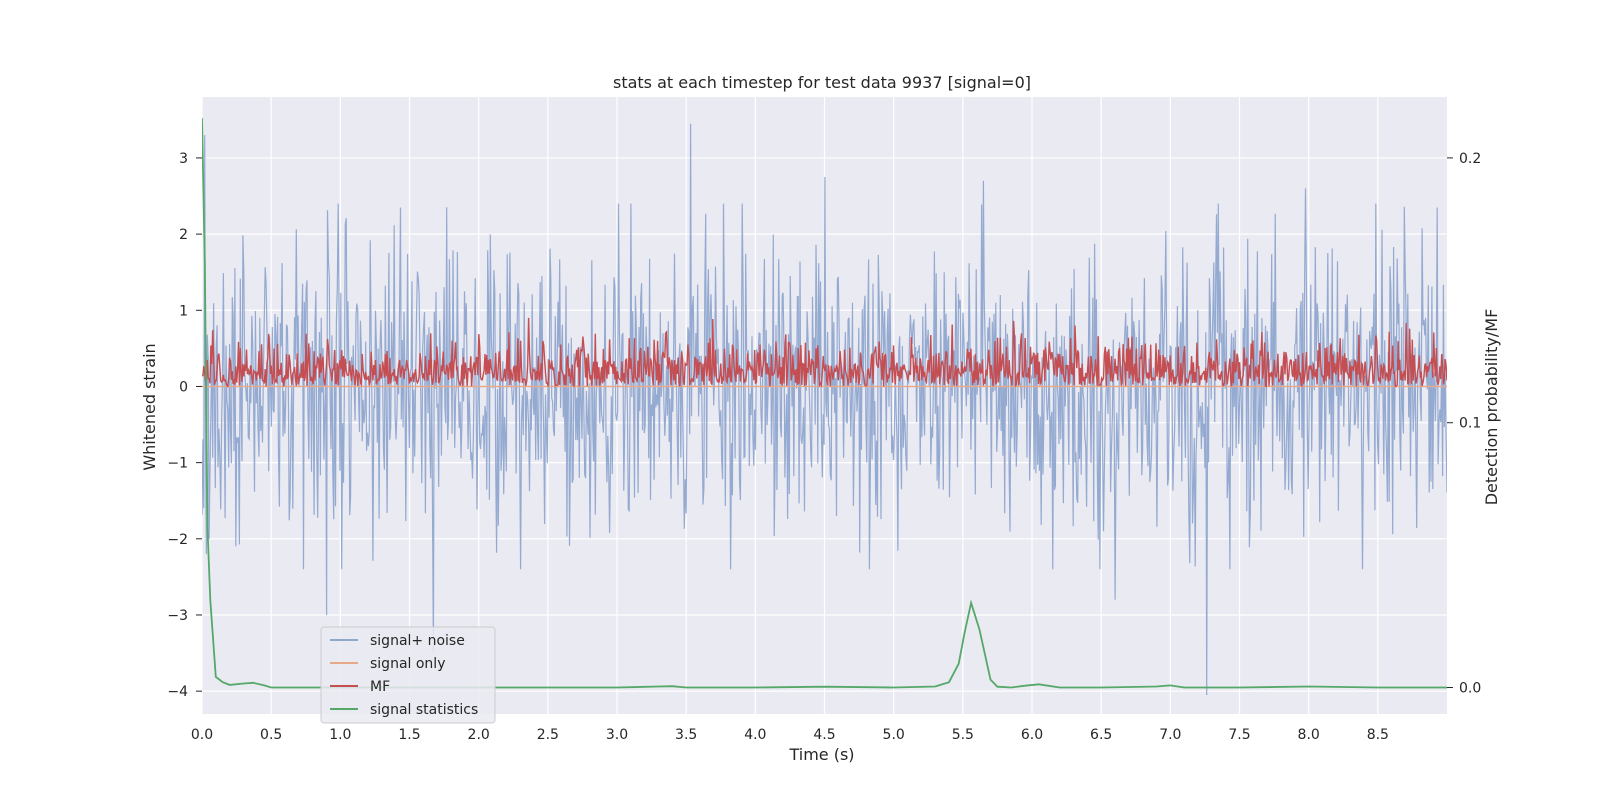 The image size is (1600, 800). I want to click on x-tick-label: 5.0, so click(894, 735).